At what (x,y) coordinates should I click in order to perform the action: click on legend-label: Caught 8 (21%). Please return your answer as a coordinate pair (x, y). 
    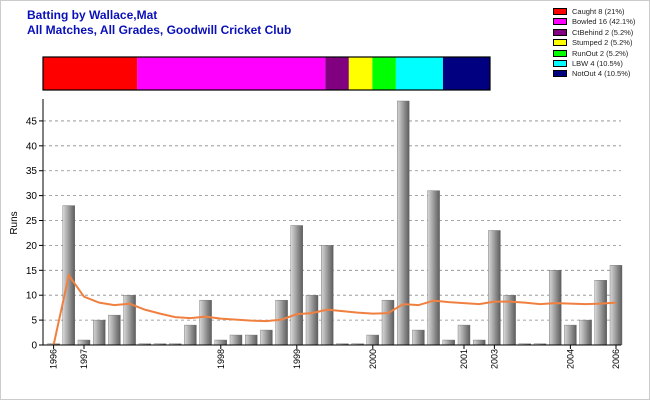
    Looking at the image, I should click on (598, 11).